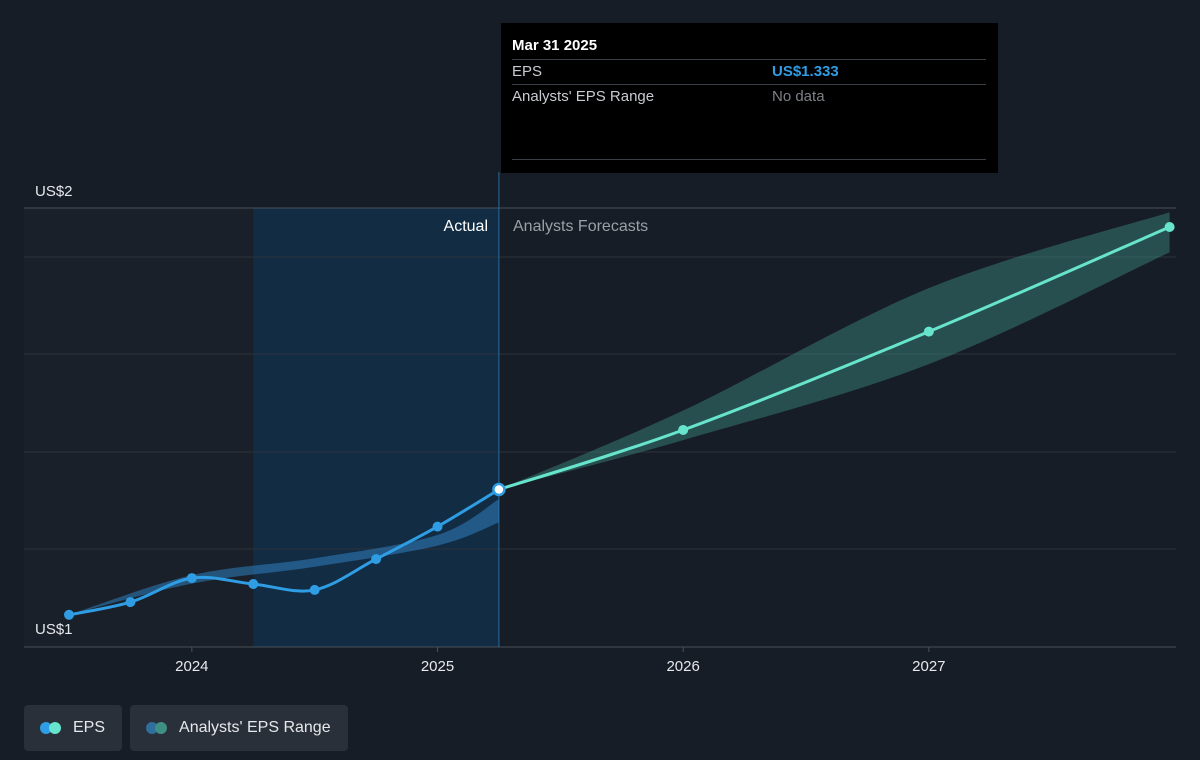  I want to click on legend-item-eps-range: Analysts' EPS Range, so click(239, 728).